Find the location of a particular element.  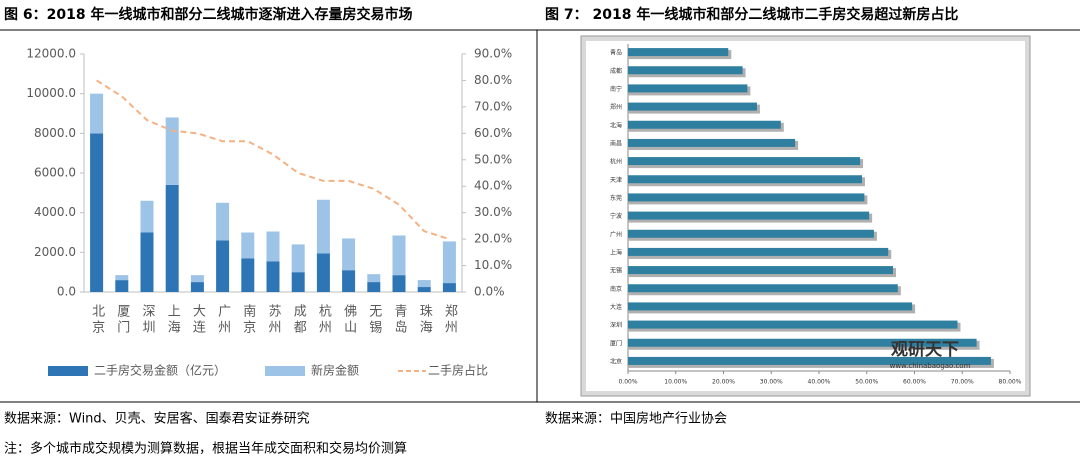

figure-title: 图 7： 2018 年一线城市和部分二线城市二手房交易超过新房占比 is located at coordinates (751, 14).